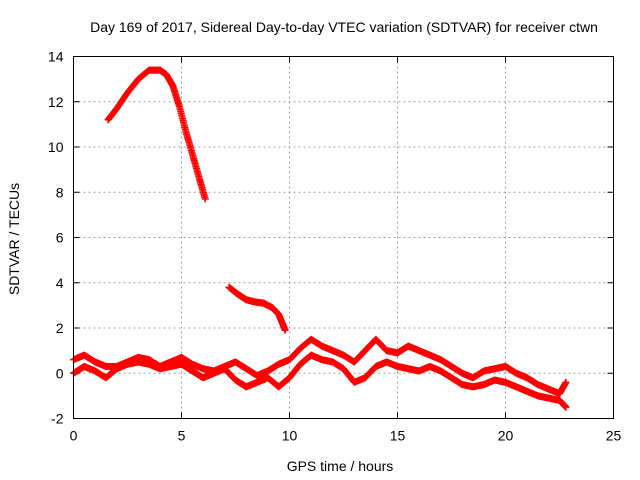  What do you see at coordinates (60, 238) in the screenshot?
I see `y-tick-label: 6` at bounding box center [60, 238].